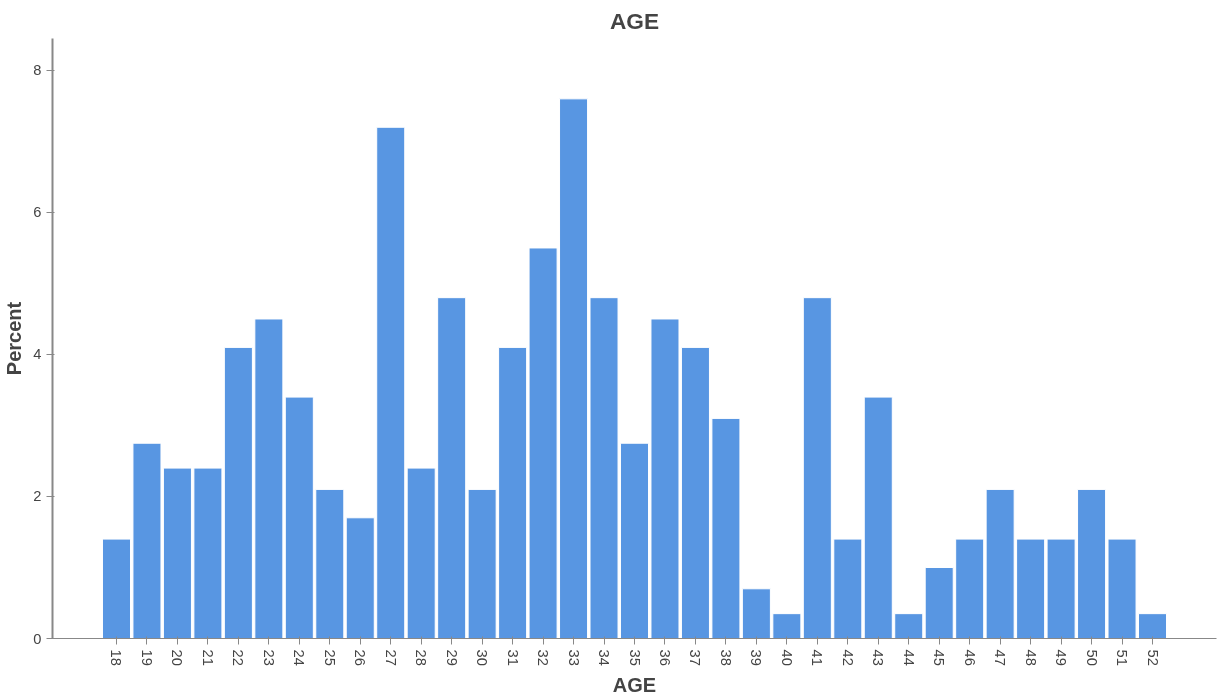 The width and height of the screenshot is (1221, 698). I want to click on x-tick-label: 51, so click(1122, 657).